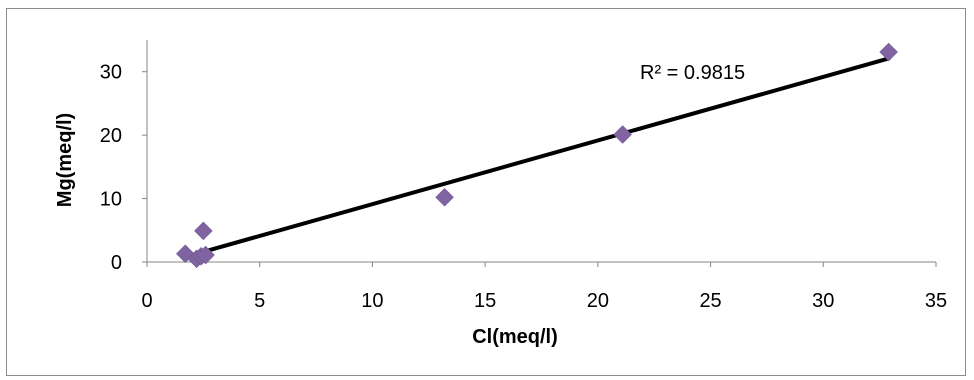  Describe the element at coordinates (544, 301) in the screenshot. I see `x-tick-labels: 0 5 10 15 20 25 30 35` at that location.